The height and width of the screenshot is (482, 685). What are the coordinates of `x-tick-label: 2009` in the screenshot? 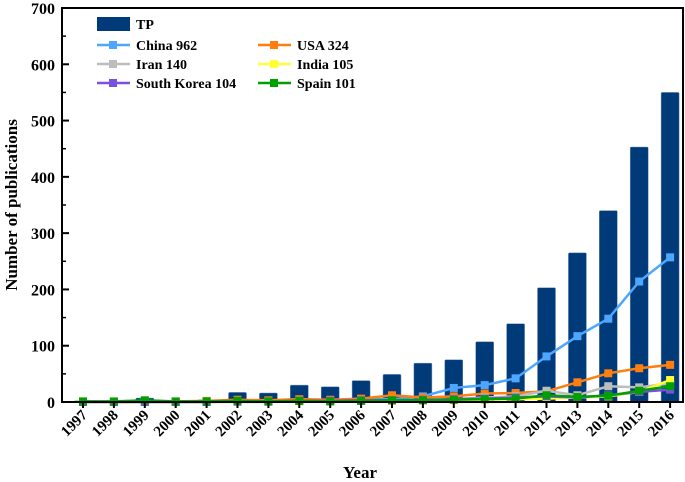 It's located at (445, 424).